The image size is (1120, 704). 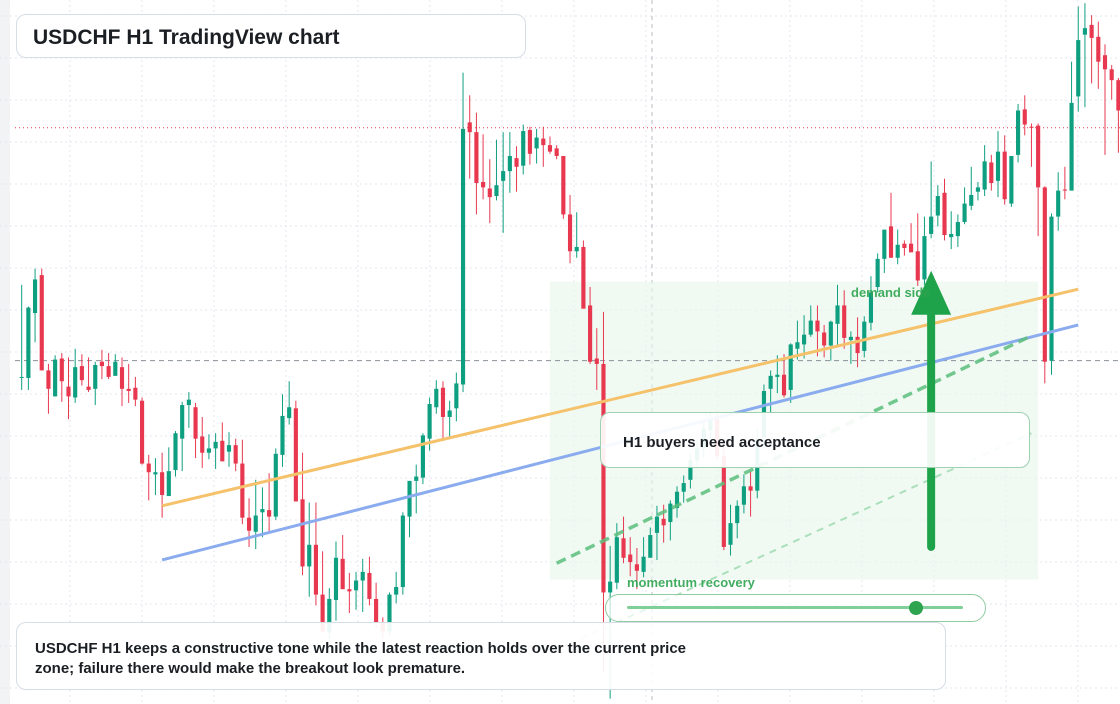 What do you see at coordinates (915, 608) in the screenshot?
I see `slider-thumb` at bounding box center [915, 608].